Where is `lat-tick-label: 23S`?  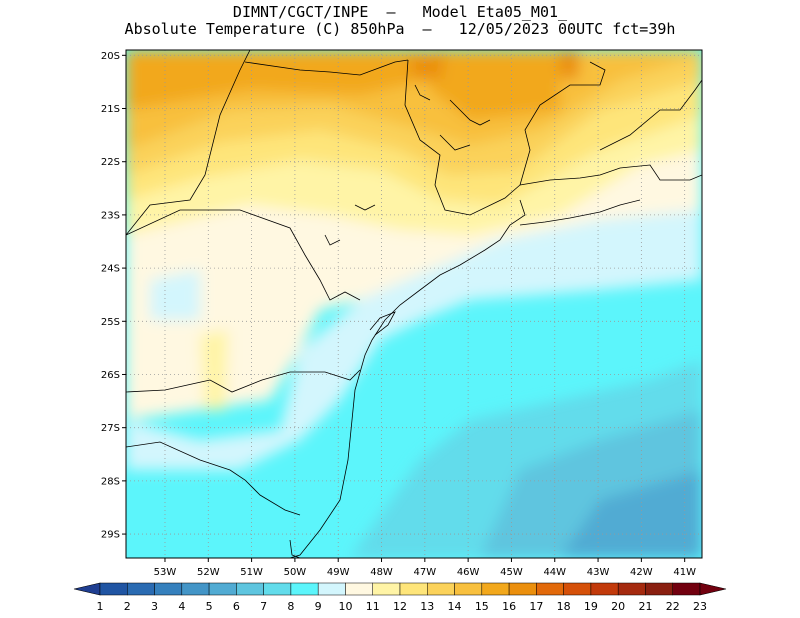
lat-tick-label: 23S is located at coordinates (110, 215).